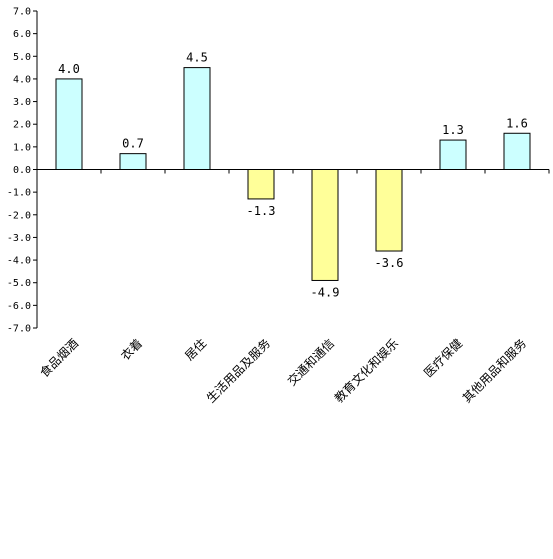 The width and height of the screenshot is (553, 559). I want to click on y-tick-label: -5.0, so click(19, 283).